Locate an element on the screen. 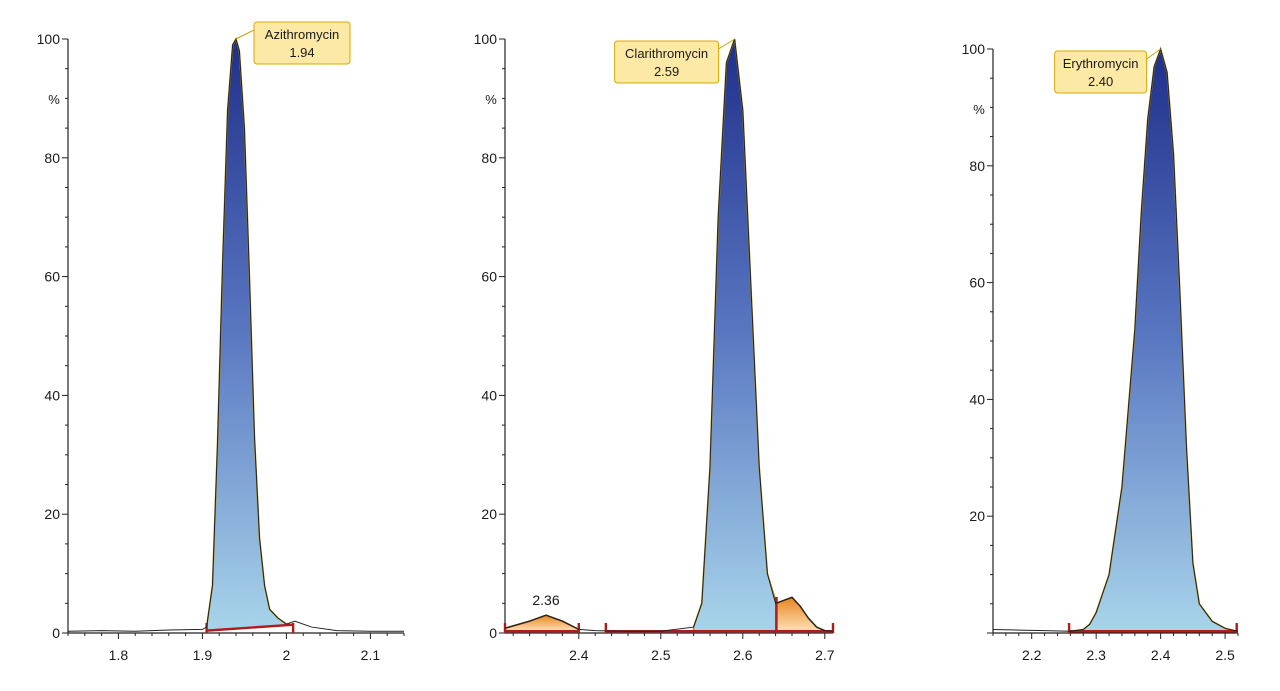 The height and width of the screenshot is (691, 1280). peak-name: Azithromycin is located at coordinates (302, 34).